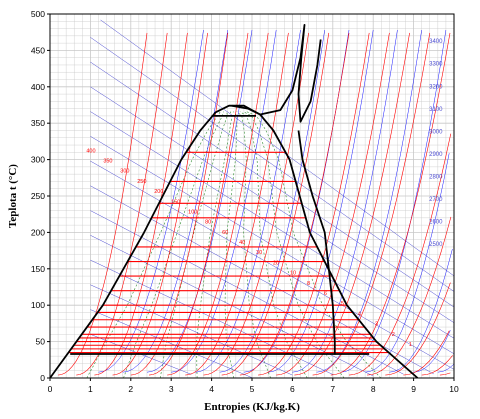 The width and height of the screenshot is (480, 419). What do you see at coordinates (436, 87) in the screenshot?
I see `enthalpy-label: 3200` at bounding box center [436, 87].